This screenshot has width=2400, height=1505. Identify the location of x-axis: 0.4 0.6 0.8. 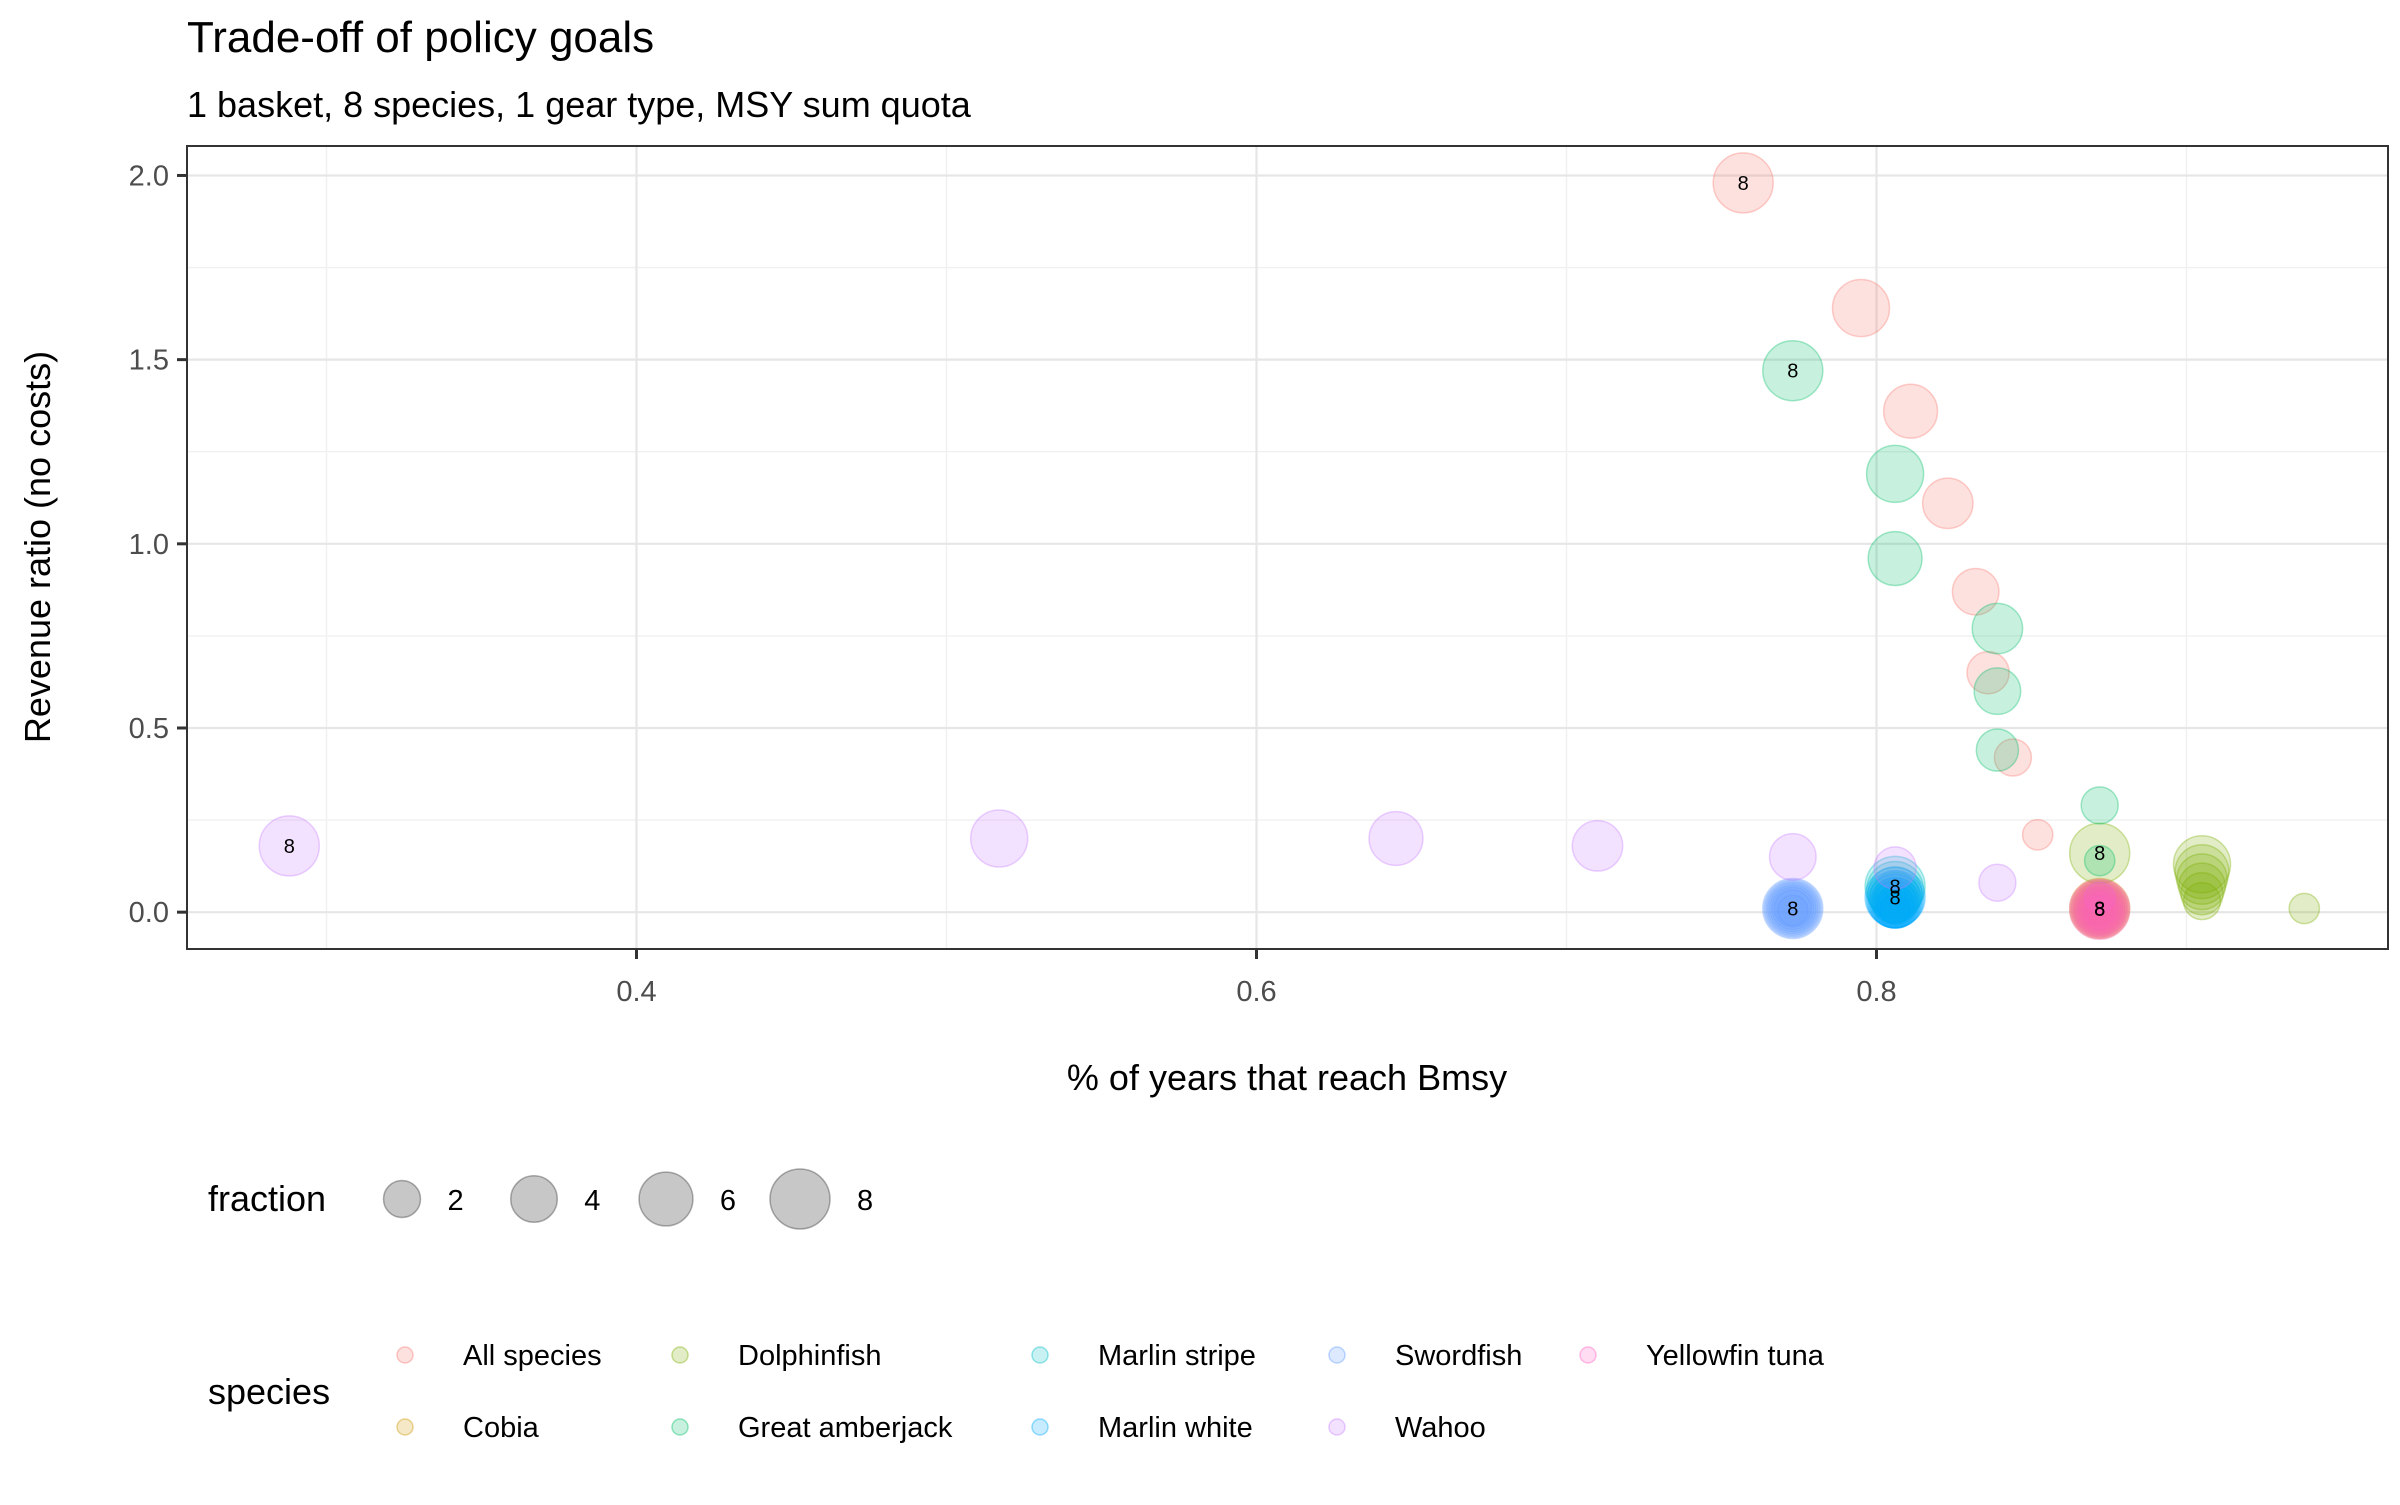
(1256, 978).